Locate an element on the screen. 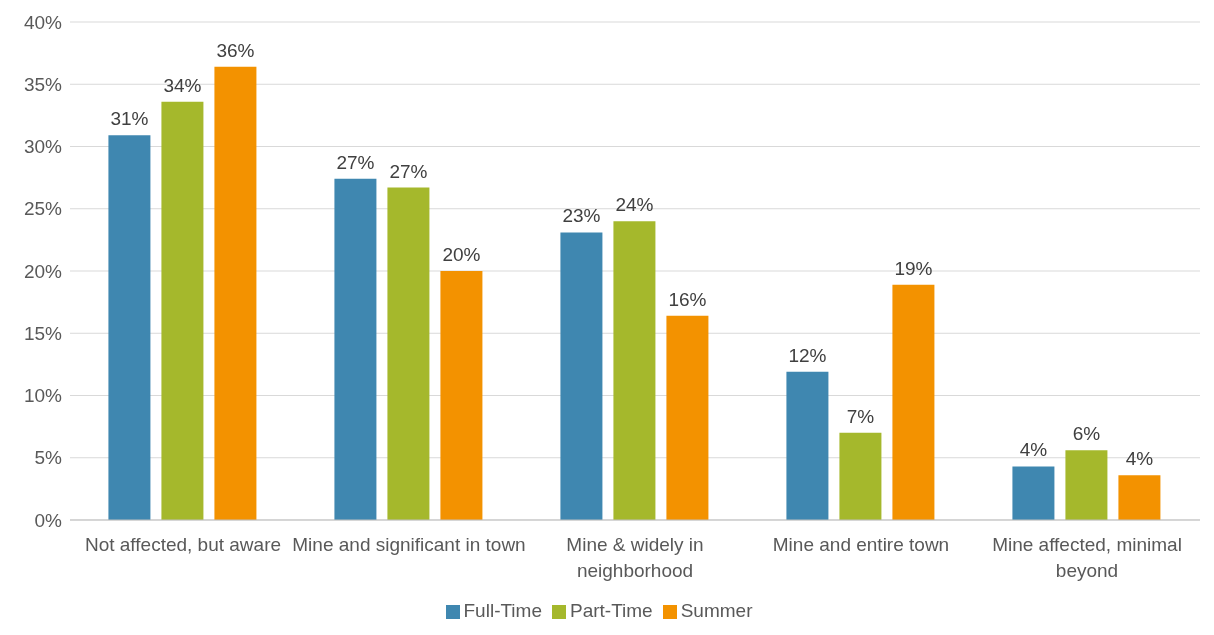  y-tick-label: 25% is located at coordinates (43, 209).